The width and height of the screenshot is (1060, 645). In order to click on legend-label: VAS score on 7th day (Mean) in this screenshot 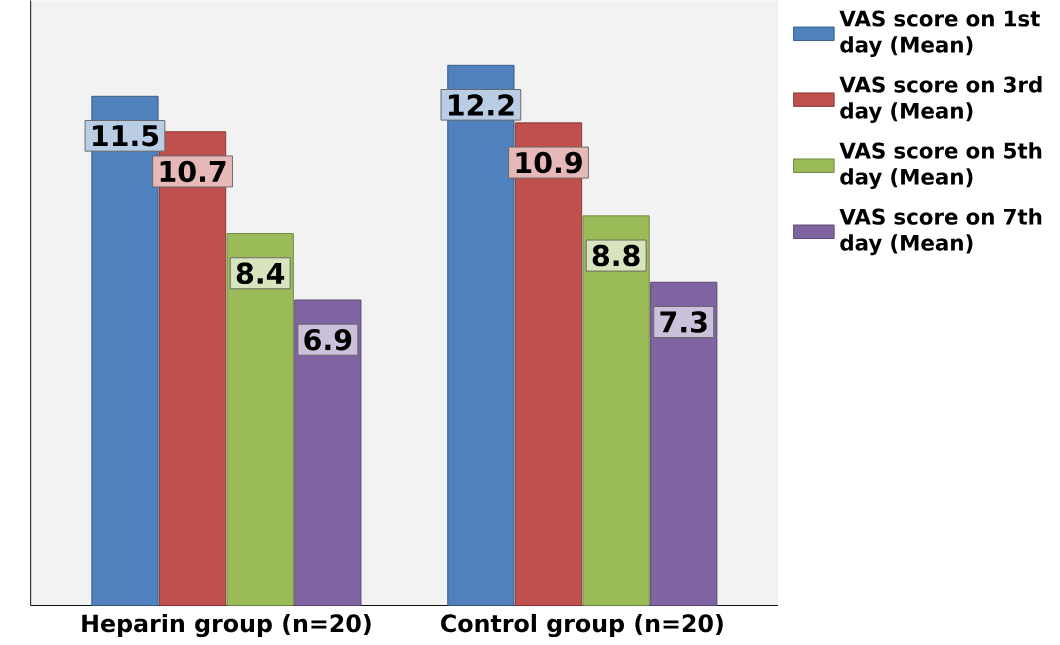, I will do `click(940, 232)`.